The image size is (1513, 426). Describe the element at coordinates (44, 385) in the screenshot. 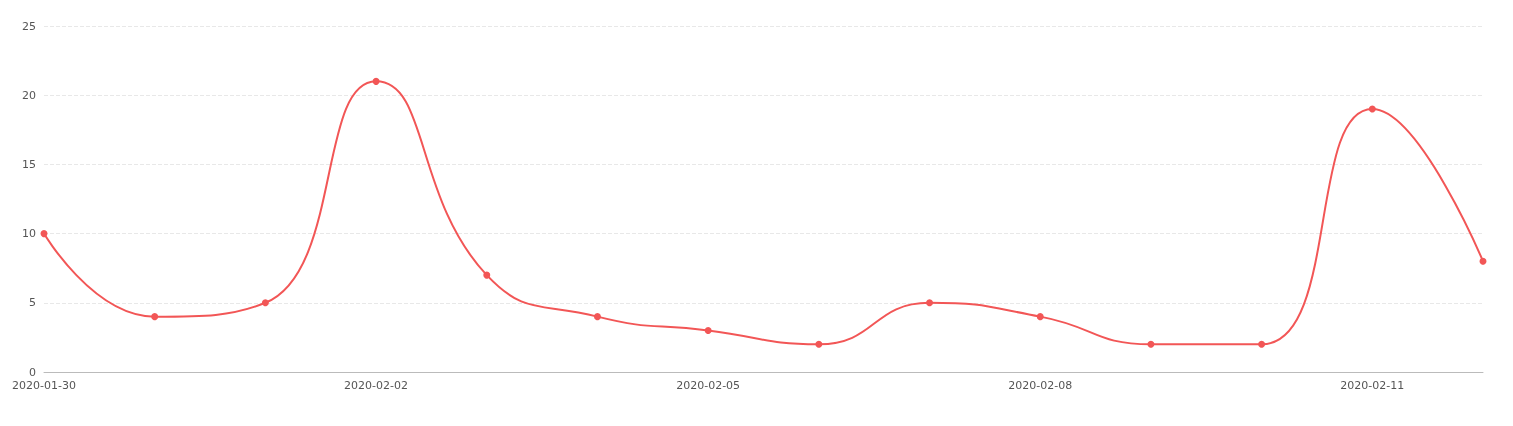

I see `x-tick-label: 2020-01-30` at that location.